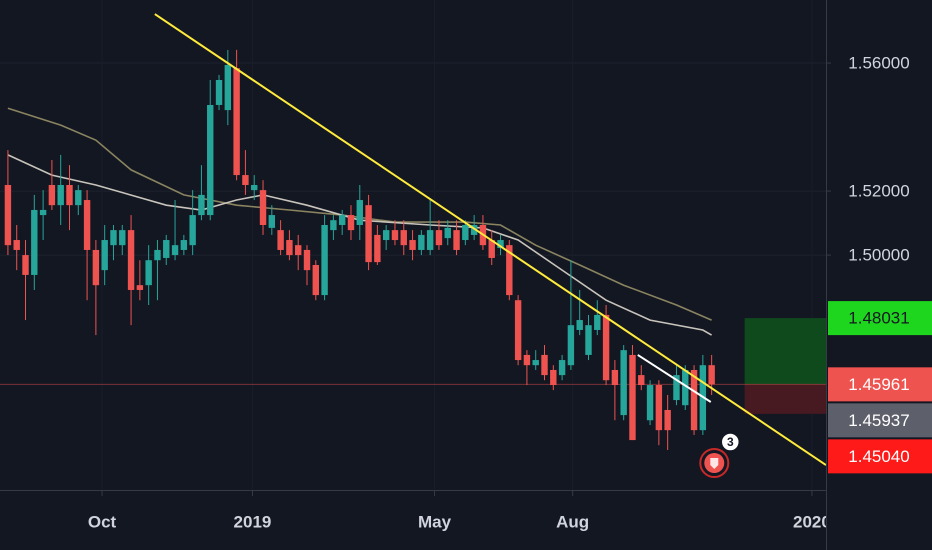  I want to click on event-ring, so click(714, 463).